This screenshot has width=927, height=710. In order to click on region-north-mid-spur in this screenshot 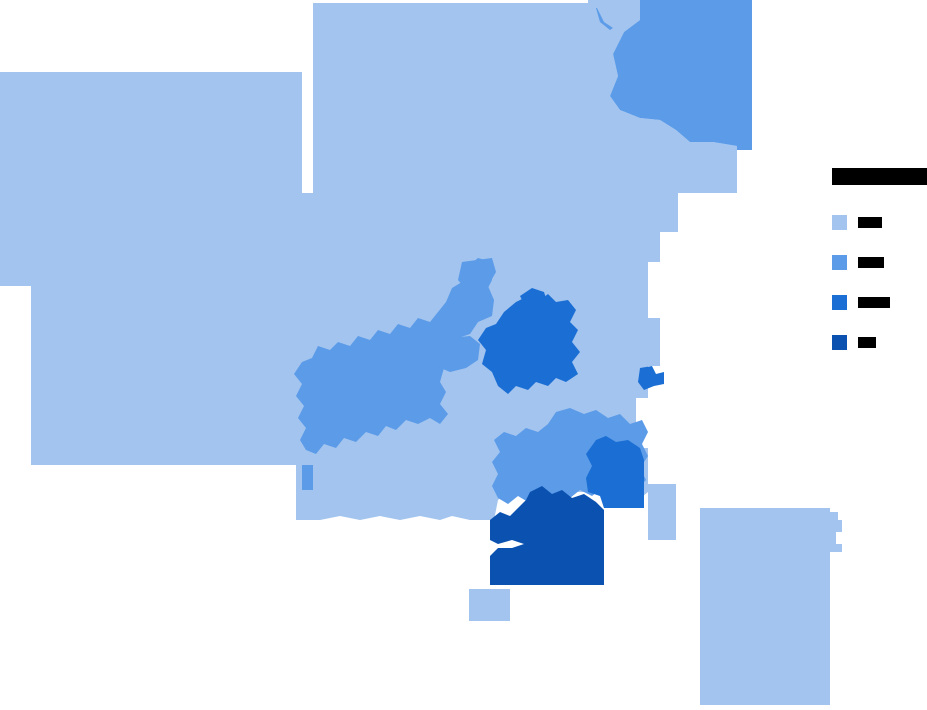, I will do `click(477, 287)`.